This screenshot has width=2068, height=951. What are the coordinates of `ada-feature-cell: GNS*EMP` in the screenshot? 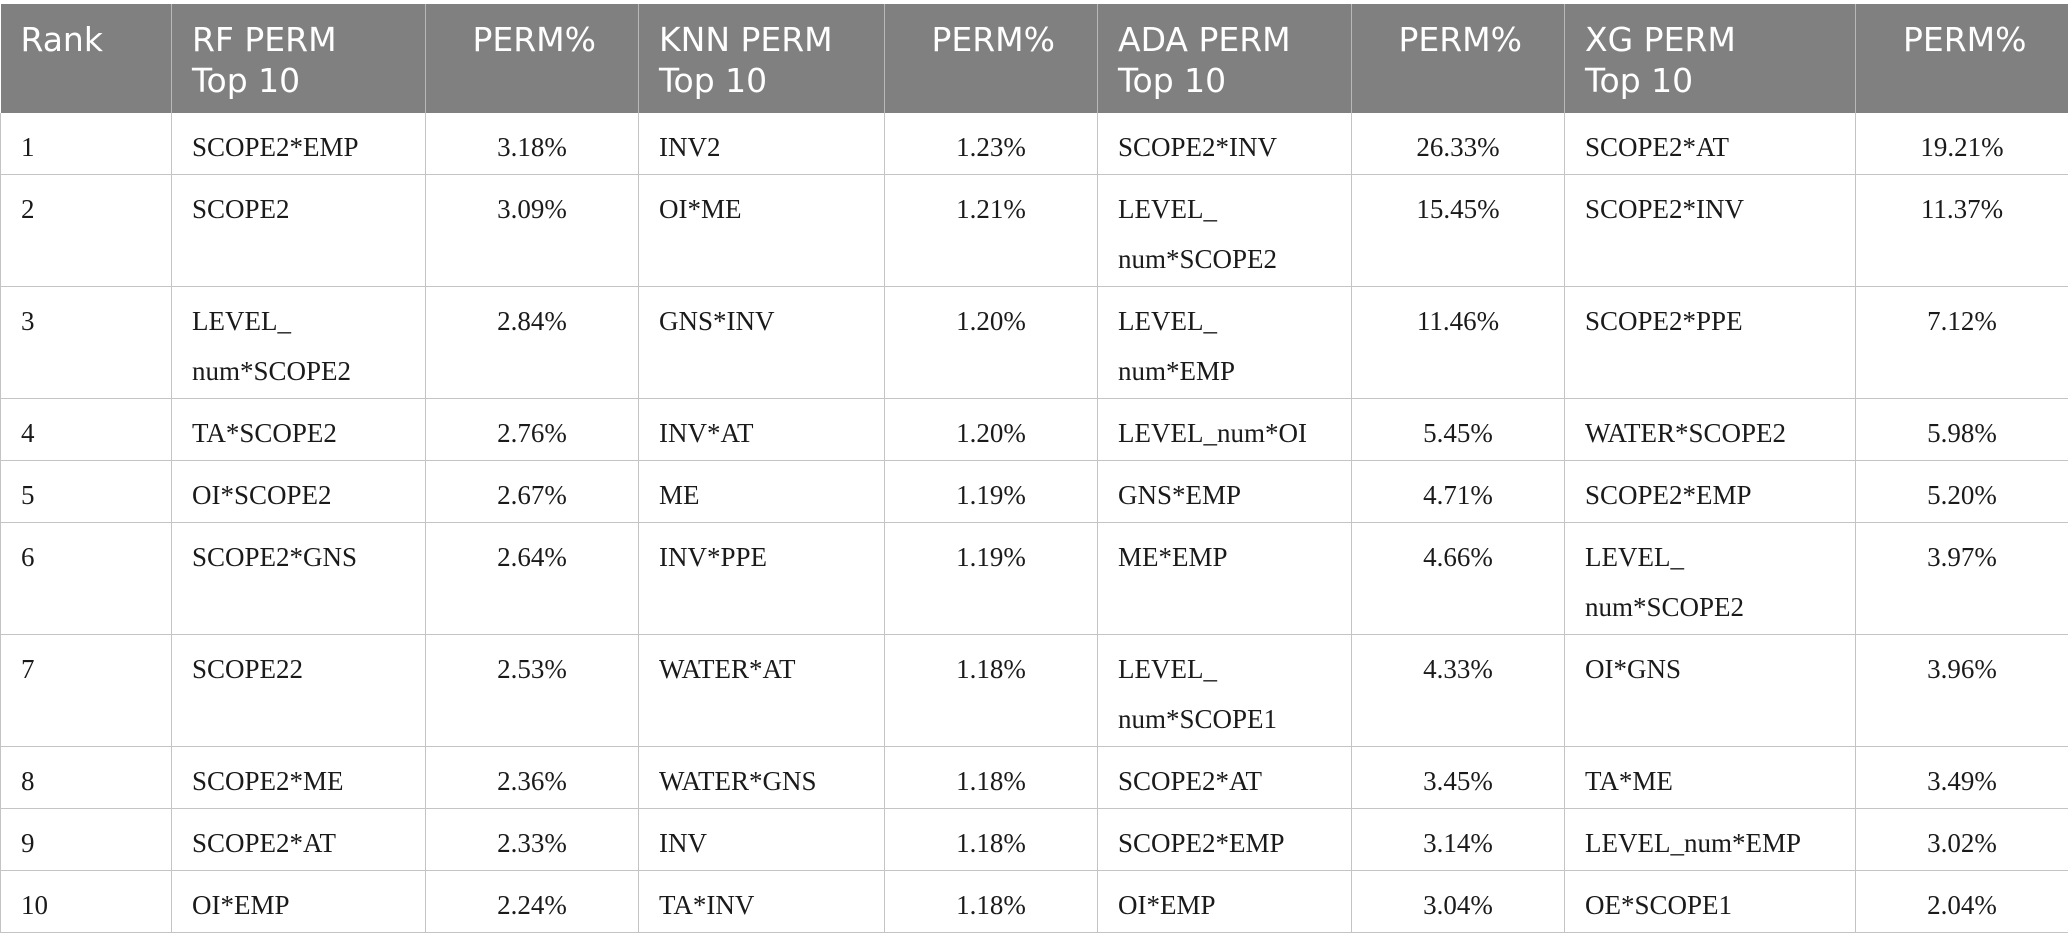 It's located at (1224, 491).